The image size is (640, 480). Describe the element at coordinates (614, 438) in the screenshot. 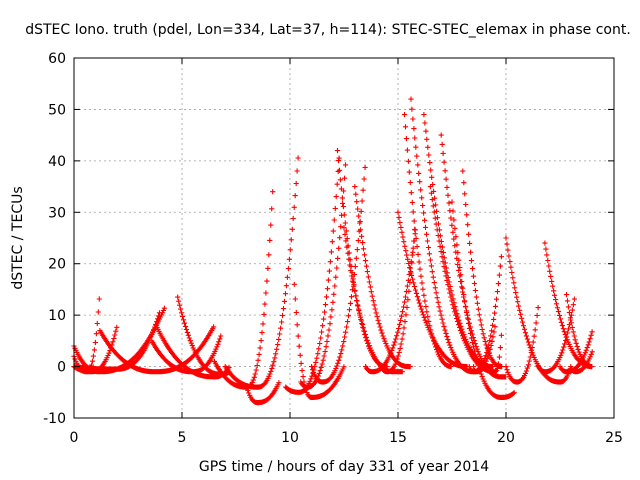

I see `x-tick-label: 25` at that location.